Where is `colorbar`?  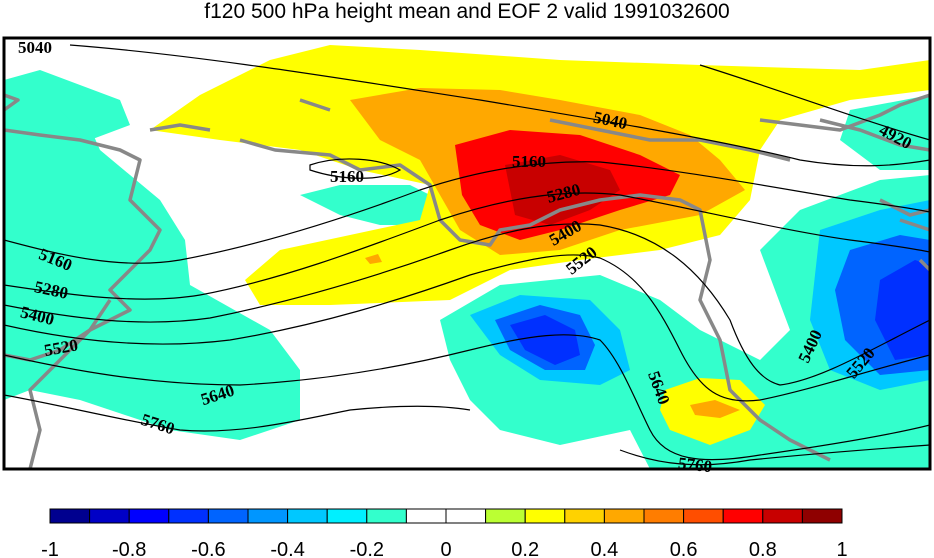
colorbar is located at coordinates (446, 516).